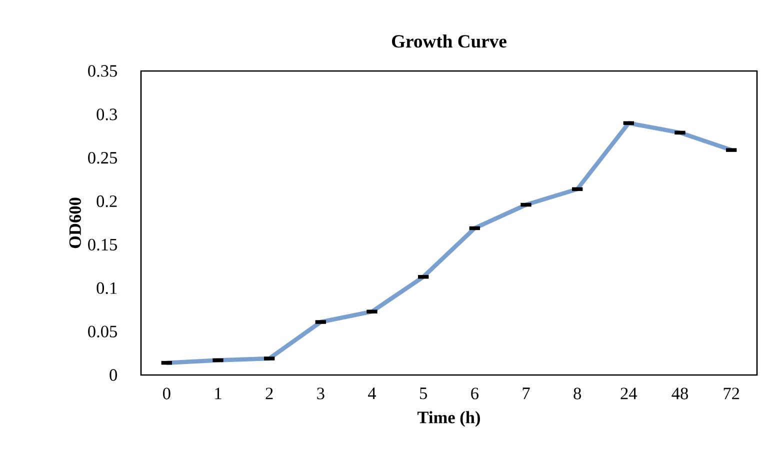 Image resolution: width=769 pixels, height=462 pixels. Describe the element at coordinates (449, 41) in the screenshot. I see `chart-title: Growth Curve` at that location.